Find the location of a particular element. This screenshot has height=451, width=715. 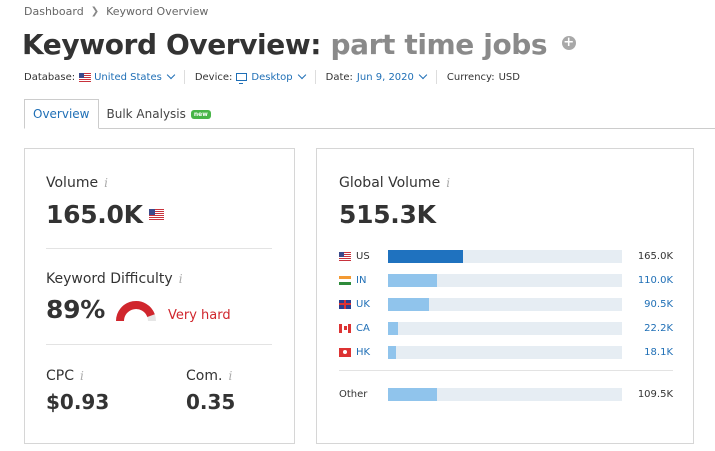

device-value: Desktop is located at coordinates (272, 77).